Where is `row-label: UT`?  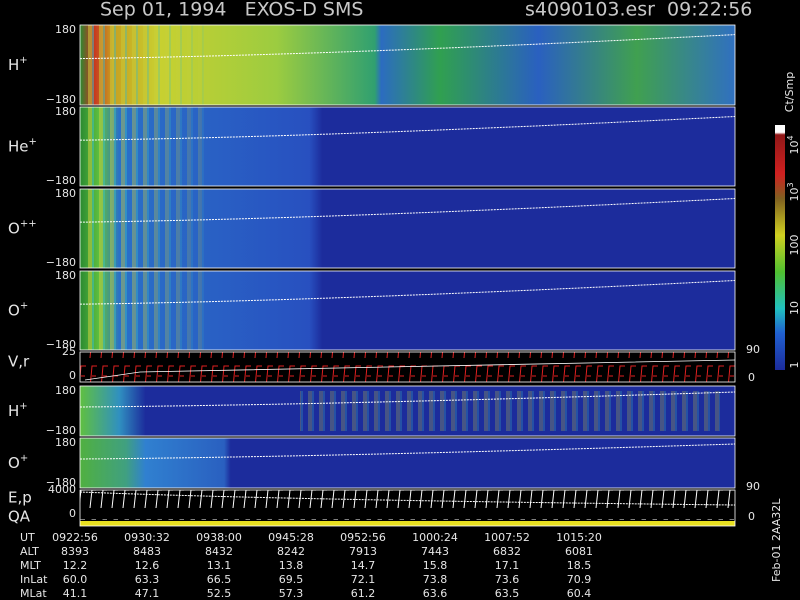
row-label: UT is located at coordinates (27, 537).